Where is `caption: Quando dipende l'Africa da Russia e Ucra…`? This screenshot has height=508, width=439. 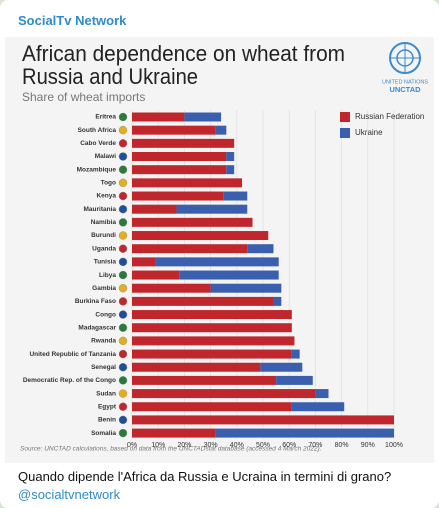
caption: Quando dipende l'Africa da Russia e Ucra… is located at coordinates (205, 476).